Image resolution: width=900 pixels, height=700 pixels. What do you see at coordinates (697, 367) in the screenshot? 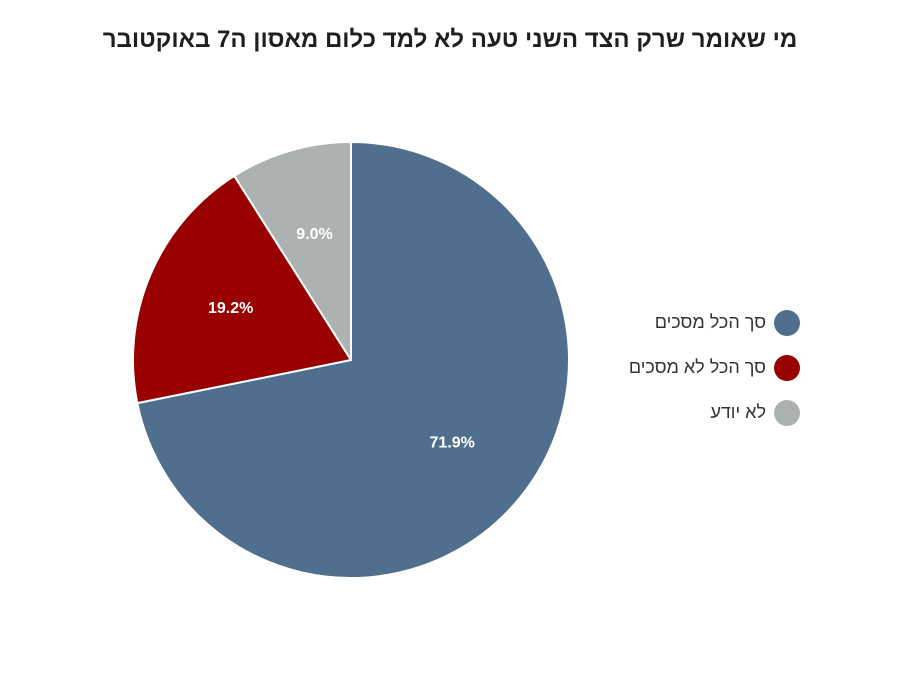
I see `legend-label-disagree: סך הכל לא מסכים` at bounding box center [697, 367].